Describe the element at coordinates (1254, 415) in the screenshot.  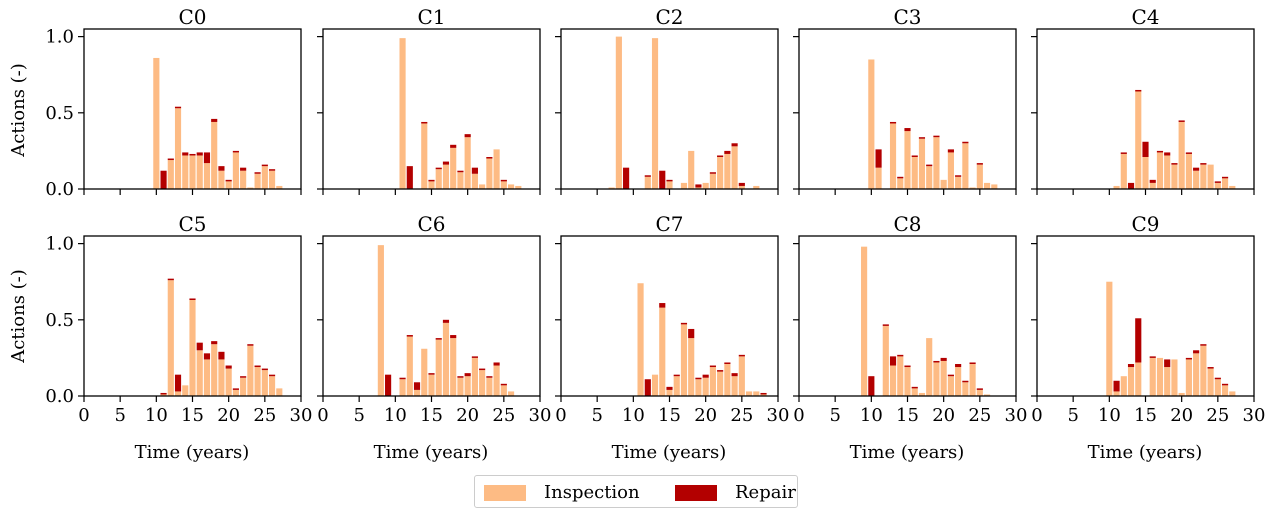
I see `x-tick-label-c9-30: 30` at that location.